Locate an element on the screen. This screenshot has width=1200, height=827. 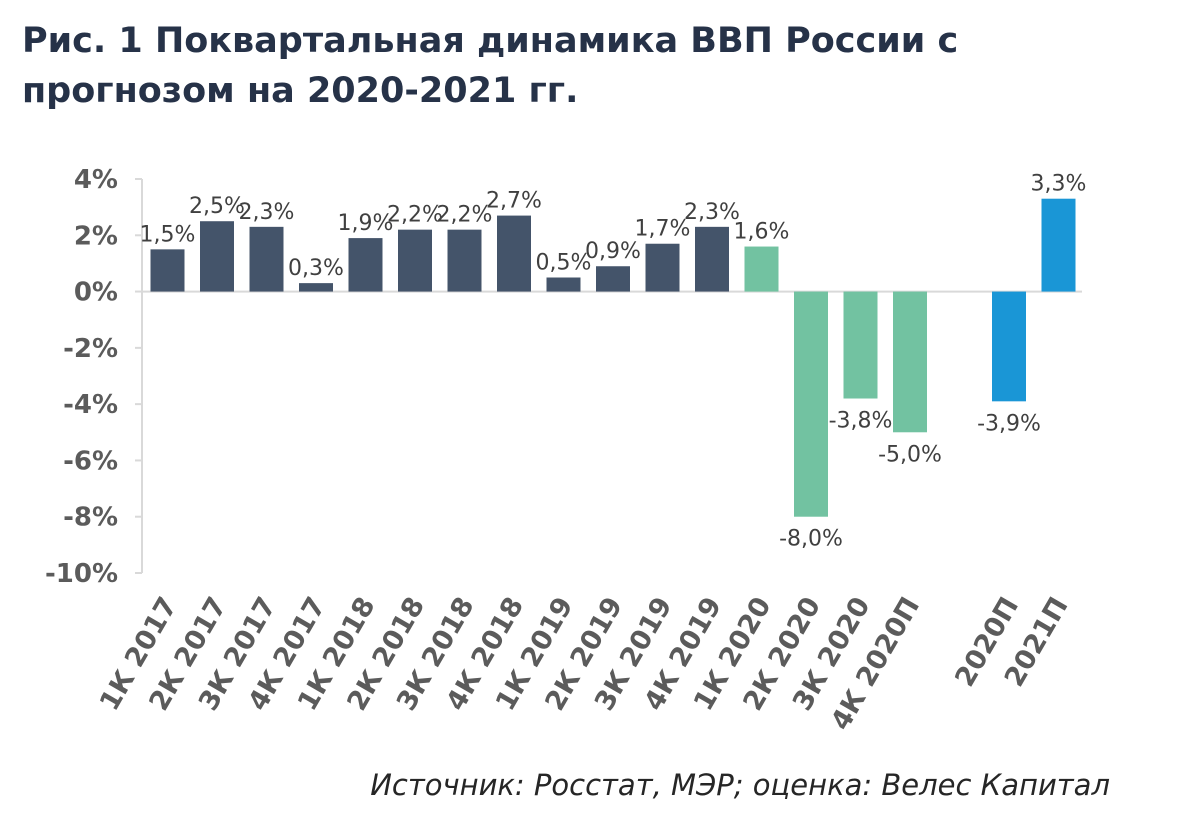
data-label: -8,0% is located at coordinates (811, 539).